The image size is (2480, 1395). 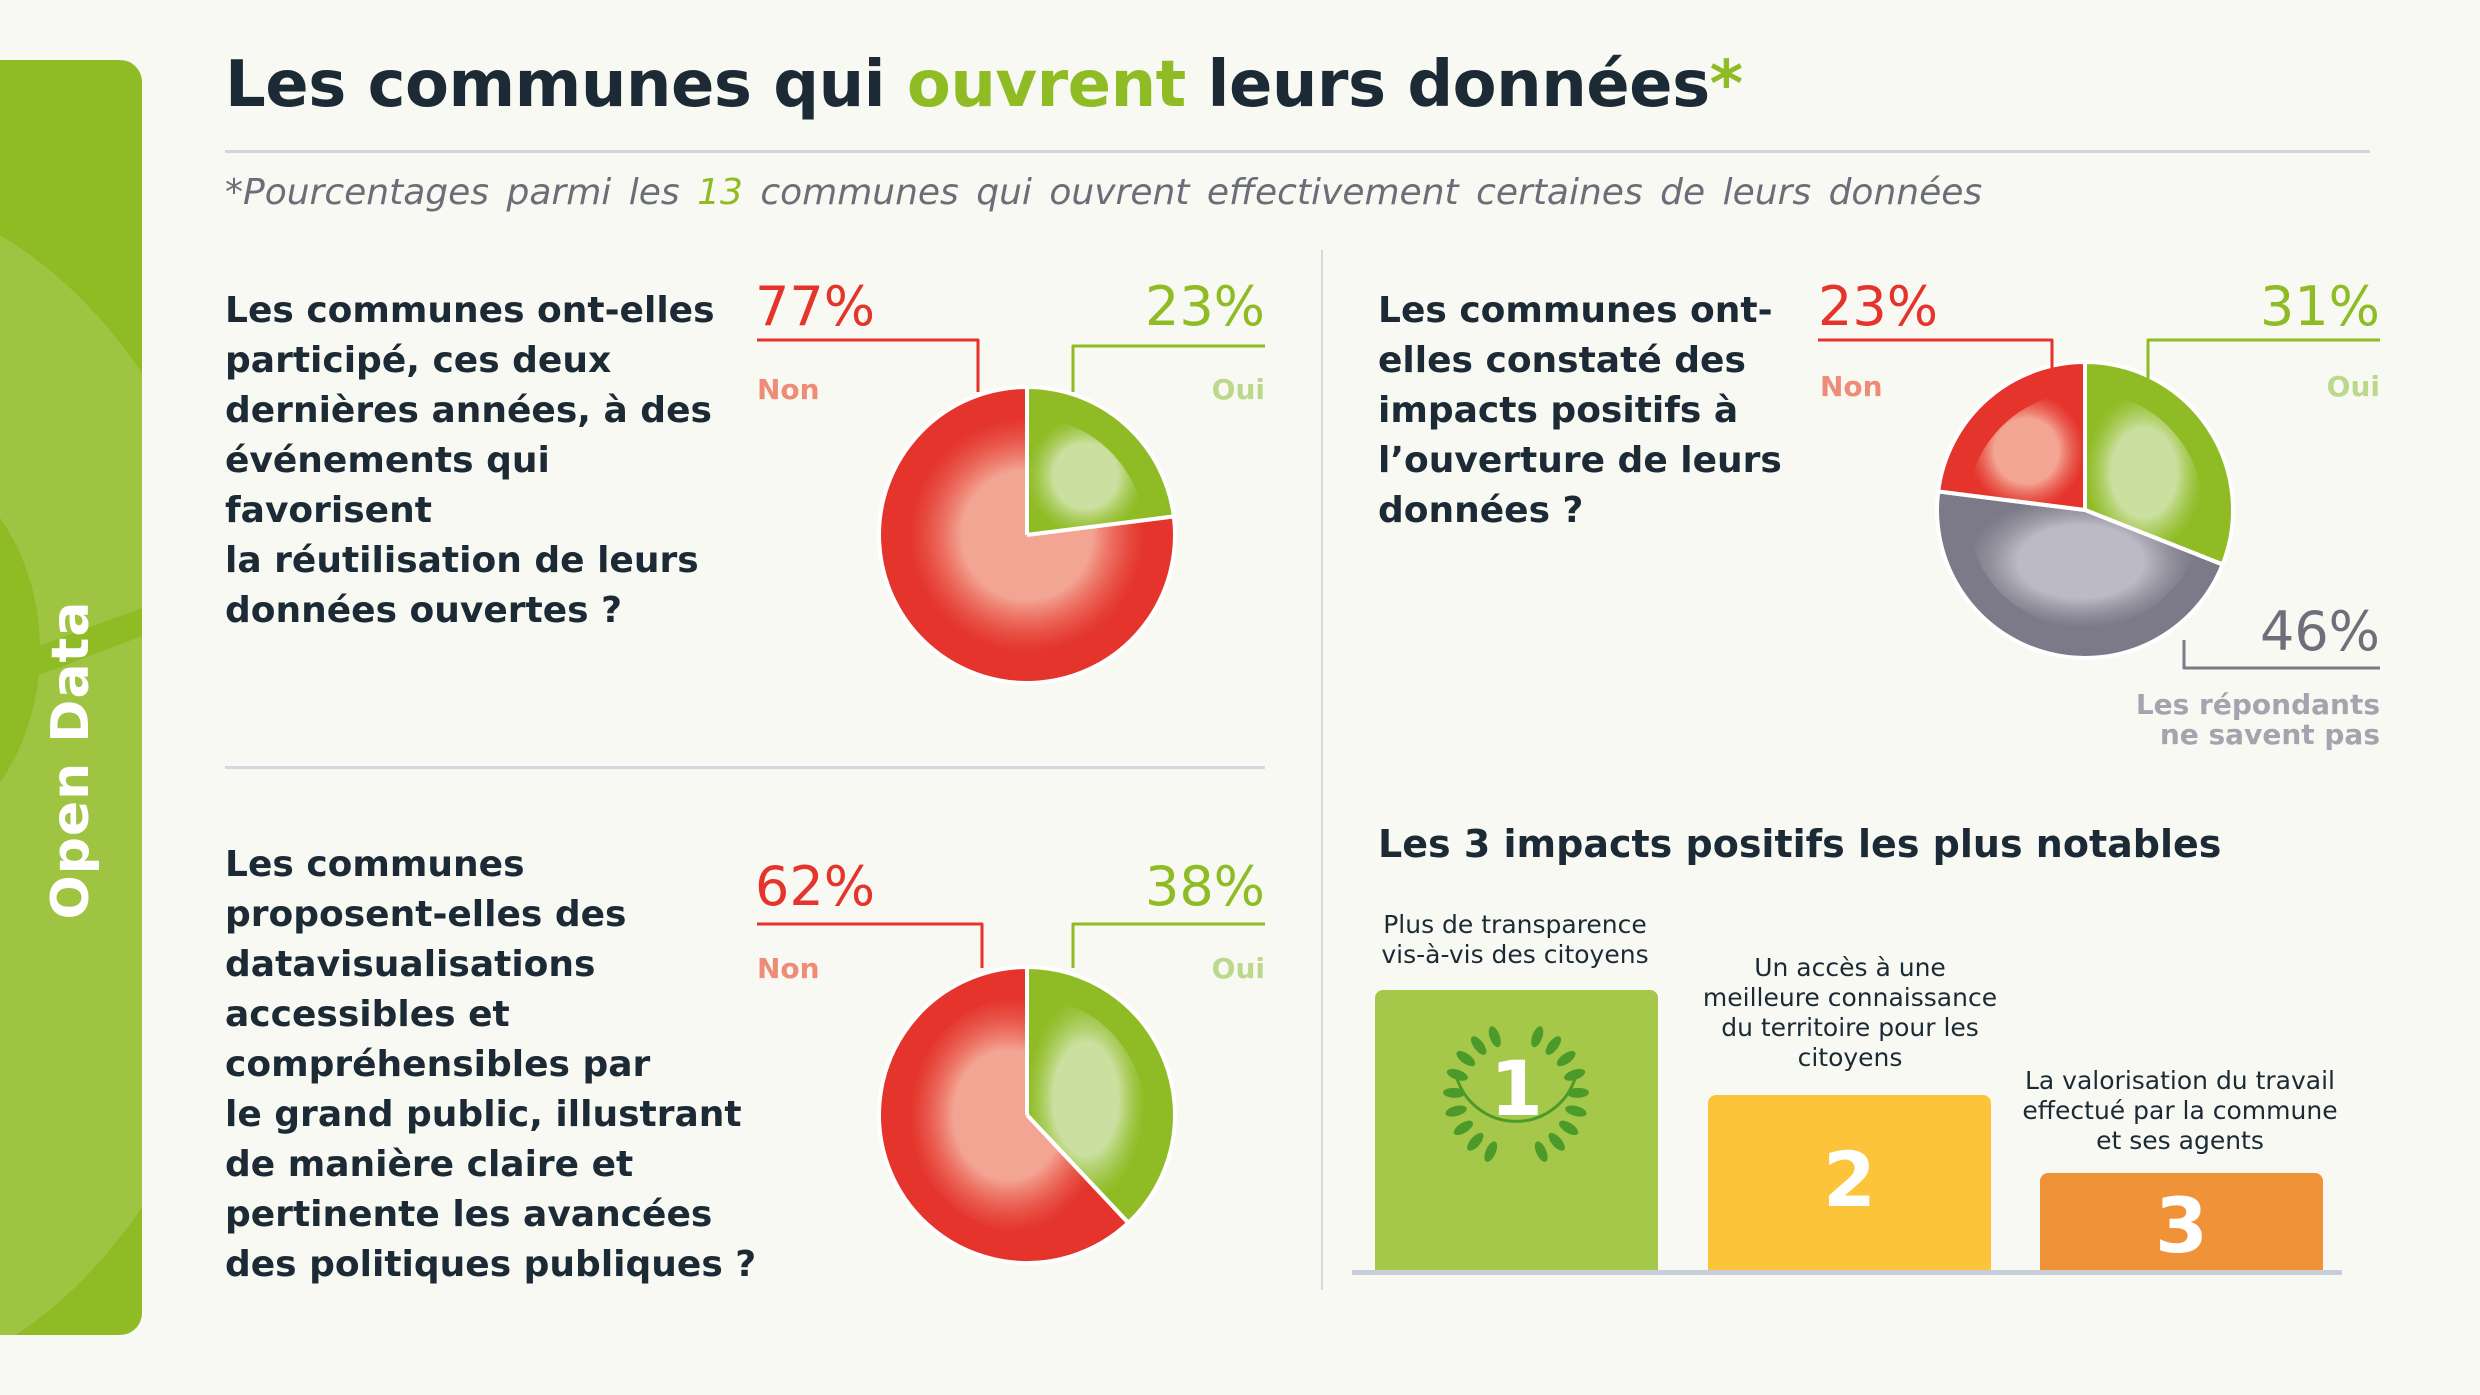 I want to click on vertical-divider, so click(x=1322, y=770).